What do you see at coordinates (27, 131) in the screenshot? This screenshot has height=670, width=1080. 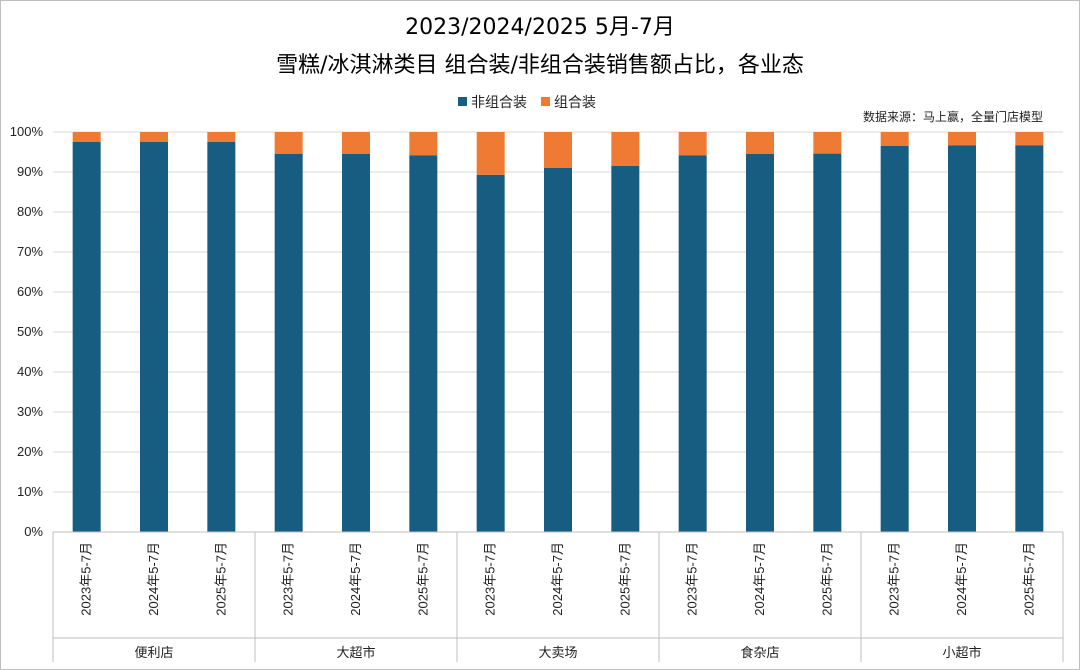 I see `y-tick-label: 100%` at bounding box center [27, 131].